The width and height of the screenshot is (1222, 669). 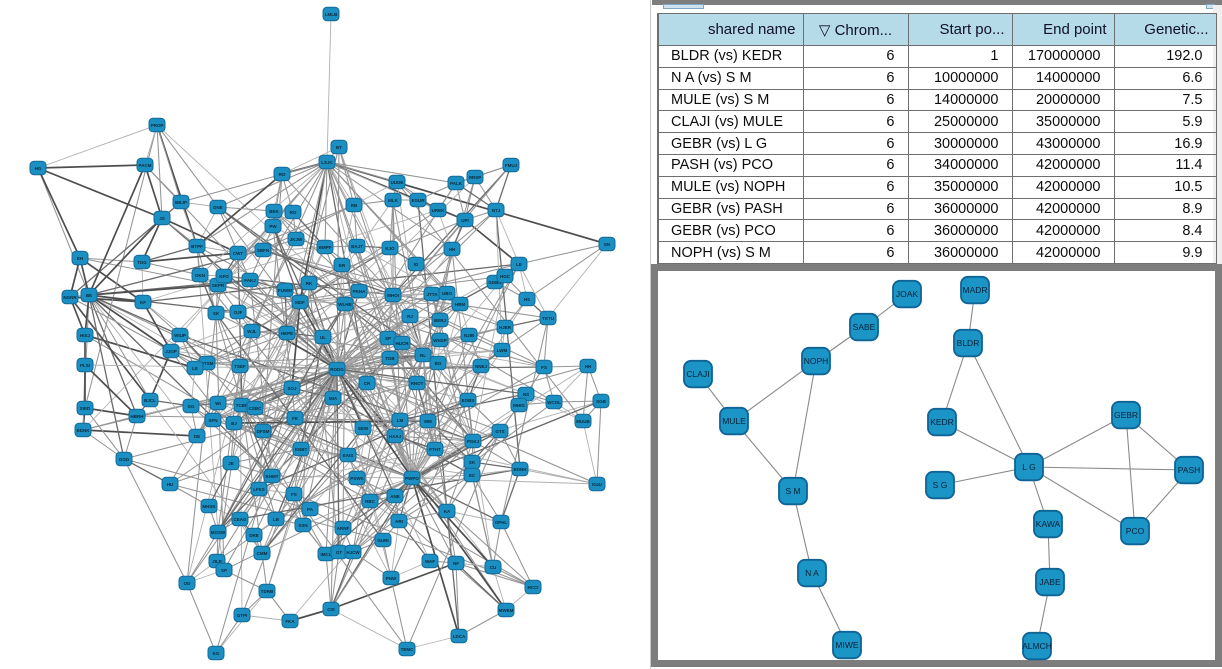 What do you see at coordinates (333, 398) in the screenshot?
I see `svg-text: MIA` at bounding box center [333, 398].